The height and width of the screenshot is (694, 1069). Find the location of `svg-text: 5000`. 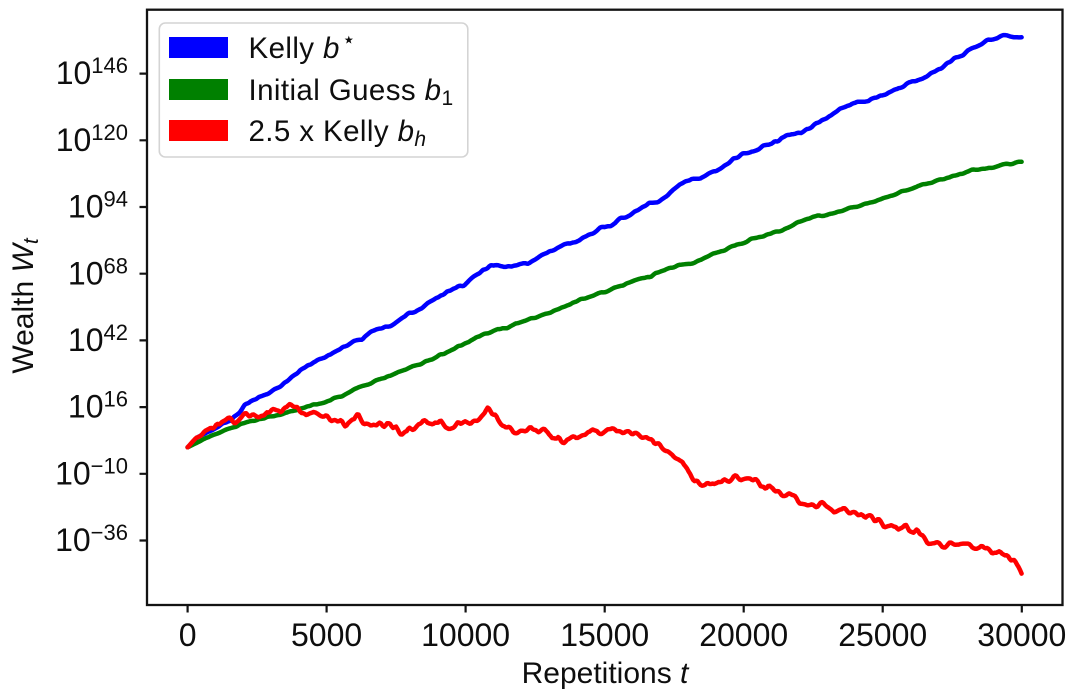

svg-text: 5000 is located at coordinates (326, 635).